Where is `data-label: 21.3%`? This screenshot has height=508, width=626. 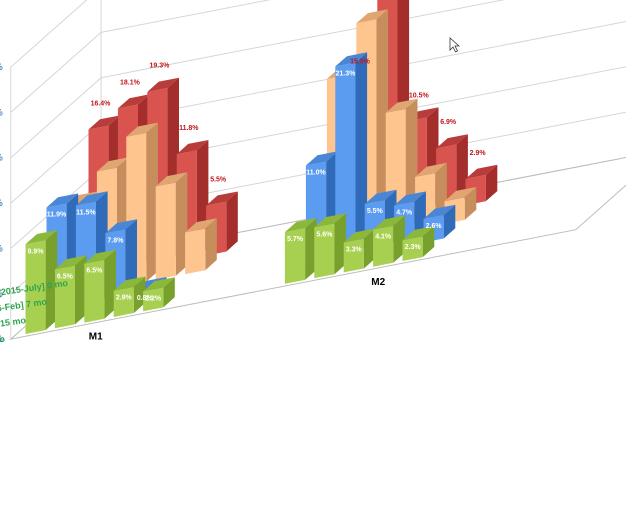 data-label: 21.3% is located at coordinates (345, 73).